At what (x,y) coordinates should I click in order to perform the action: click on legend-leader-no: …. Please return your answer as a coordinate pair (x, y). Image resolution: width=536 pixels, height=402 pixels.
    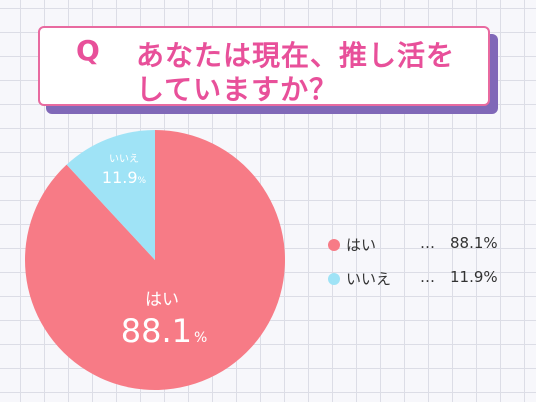
    Looking at the image, I should click on (427, 277).